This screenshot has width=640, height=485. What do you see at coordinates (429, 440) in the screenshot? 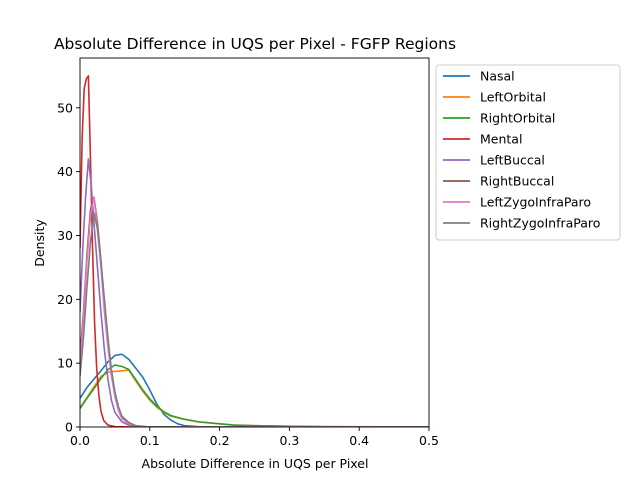
I see `x-tick-label: 0.5` at bounding box center [429, 440].